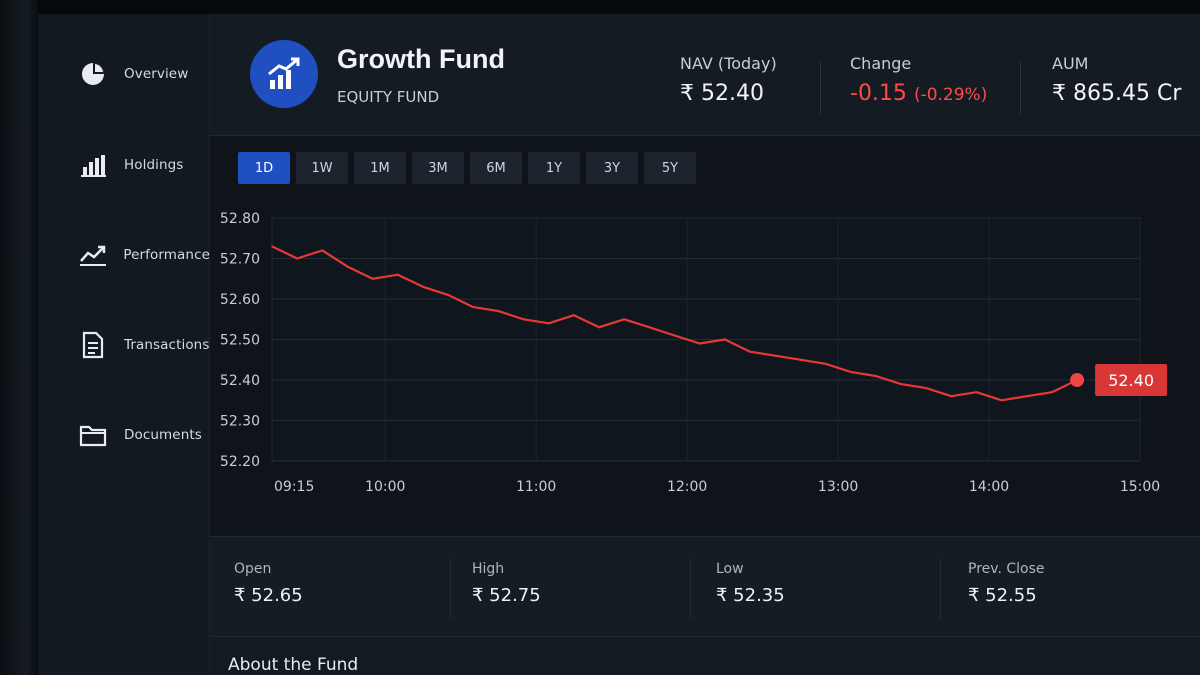  What do you see at coordinates (167, 345) in the screenshot?
I see `sidebar-item-label: Transactions` at bounding box center [167, 345].